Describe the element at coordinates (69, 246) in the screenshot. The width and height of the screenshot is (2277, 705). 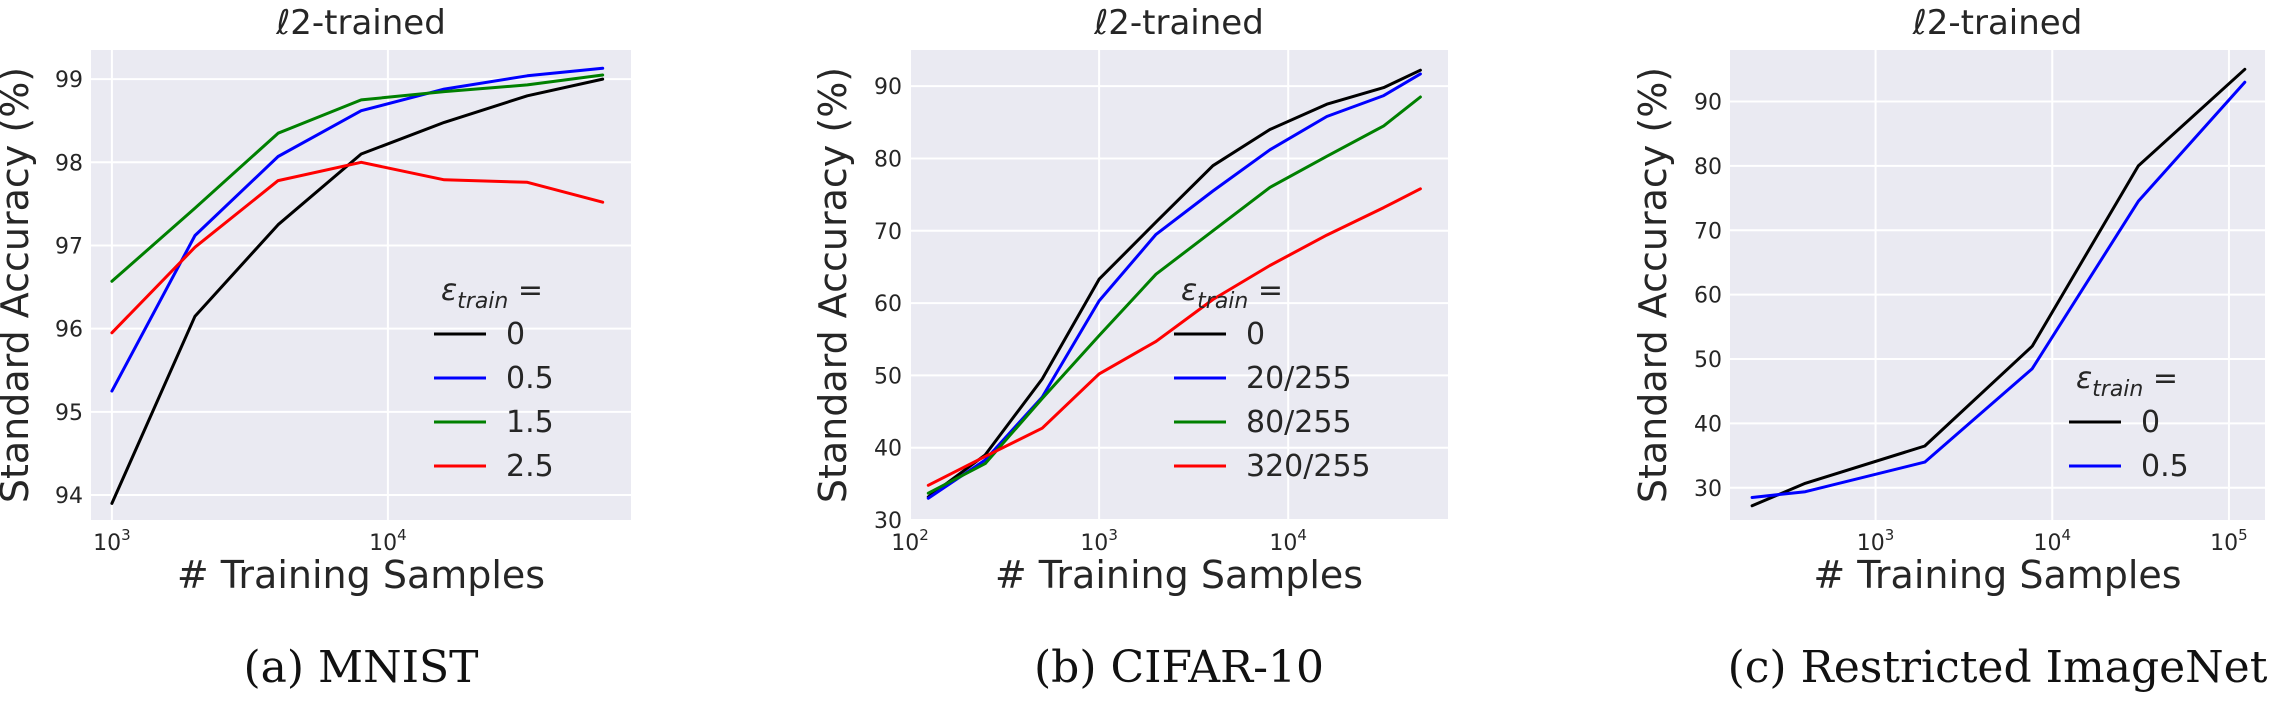
I see `y-tick-label: 97` at that location.